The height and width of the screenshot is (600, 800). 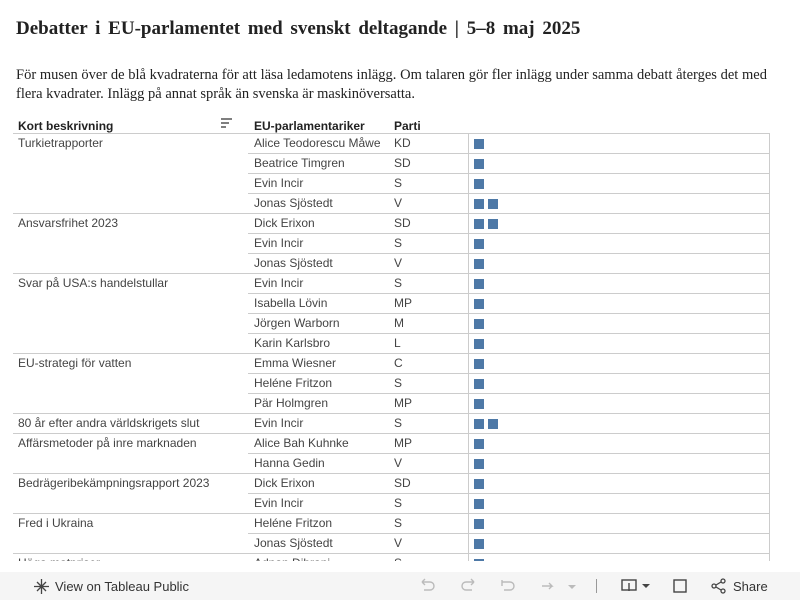 I want to click on party: KD, so click(x=402, y=143).